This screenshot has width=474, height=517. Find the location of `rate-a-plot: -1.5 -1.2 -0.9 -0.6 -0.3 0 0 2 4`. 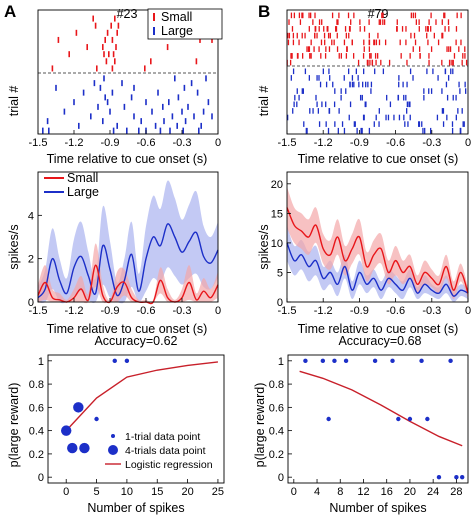

rate-a-plot: -1.5 -1.2 -0.9 -0.6 -0.3 0 0 2 4 is located at coordinates (124, 244).